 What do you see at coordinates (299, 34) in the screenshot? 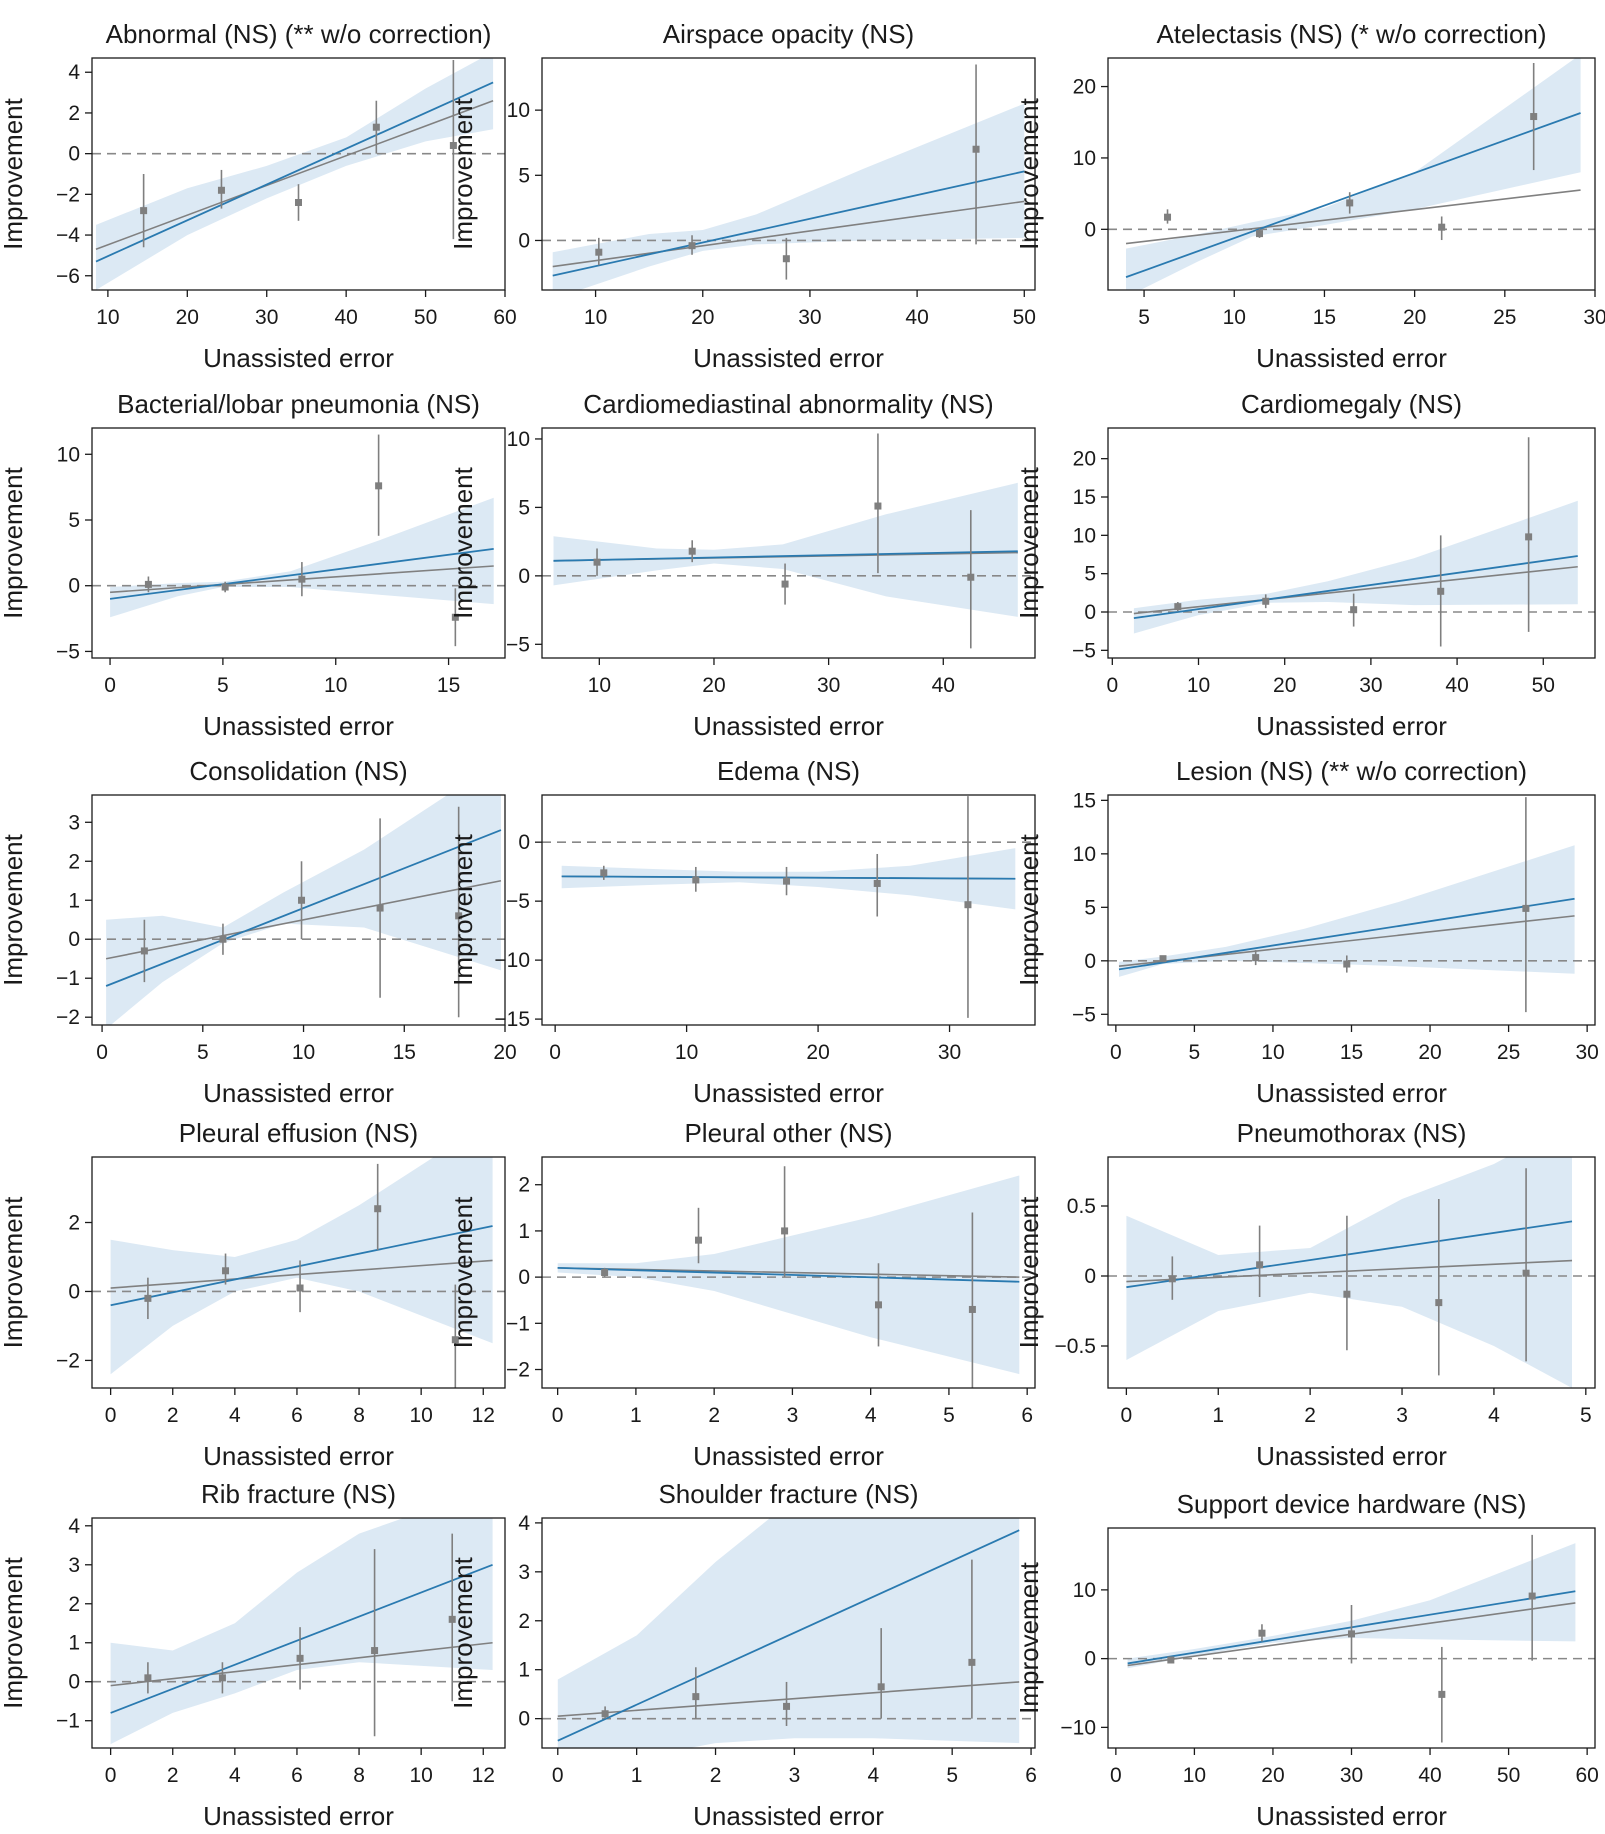
I see `panel-title: Abnormal (NS) (** w/o correction)` at bounding box center [299, 34].